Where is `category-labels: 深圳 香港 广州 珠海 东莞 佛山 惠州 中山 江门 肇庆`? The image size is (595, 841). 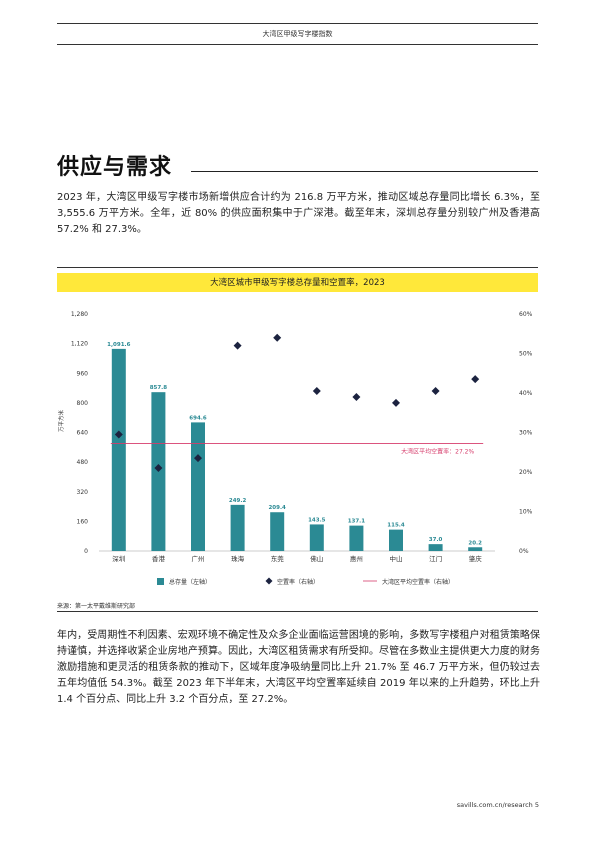 category-labels: 深圳 香港 广州 珠海 东莞 佛山 惠州 中山 江门 肇庆 is located at coordinates (297, 558).